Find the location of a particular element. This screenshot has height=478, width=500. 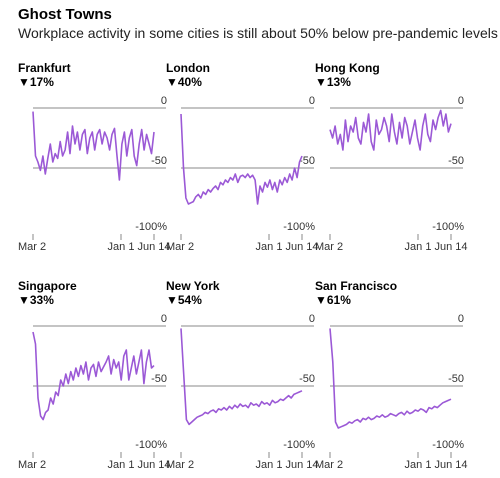

san-francisco-xtick-label-2: Jun 14 is located at coordinates (450, 465).